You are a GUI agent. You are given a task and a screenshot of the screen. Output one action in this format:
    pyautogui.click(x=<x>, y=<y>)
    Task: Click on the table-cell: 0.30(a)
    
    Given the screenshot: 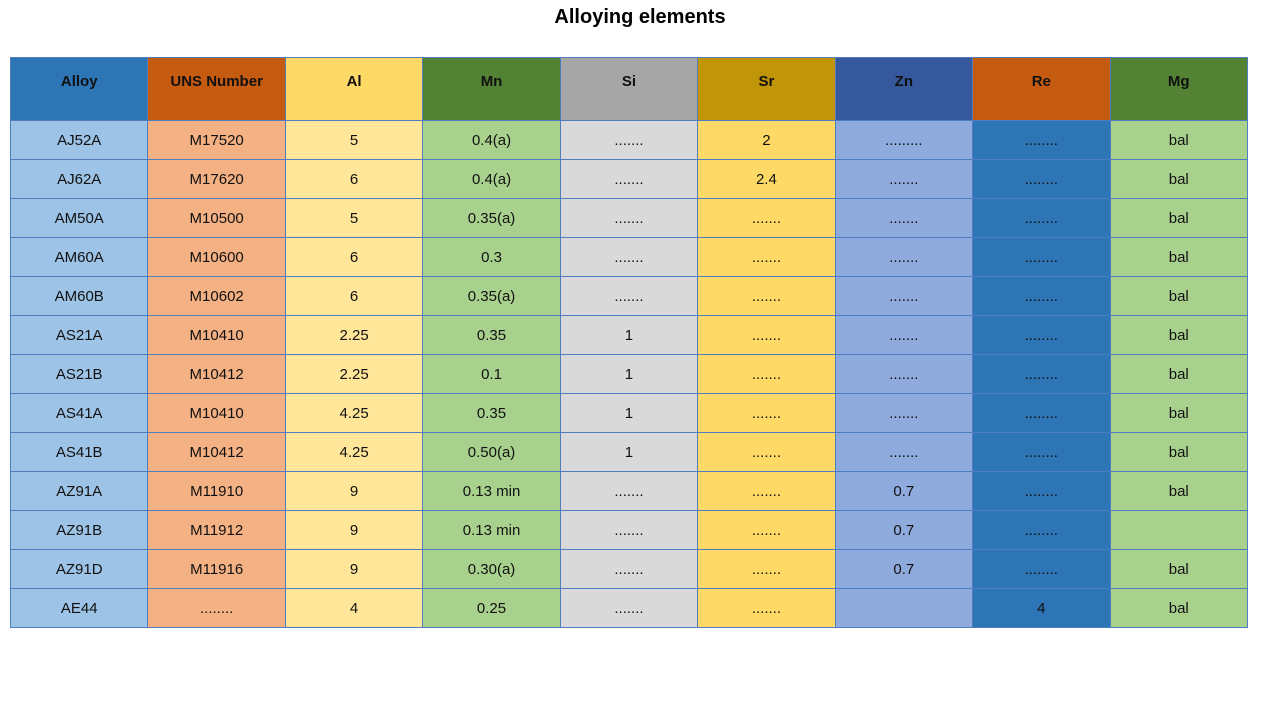 What is the action you would take?
    pyautogui.click(x=491, y=569)
    